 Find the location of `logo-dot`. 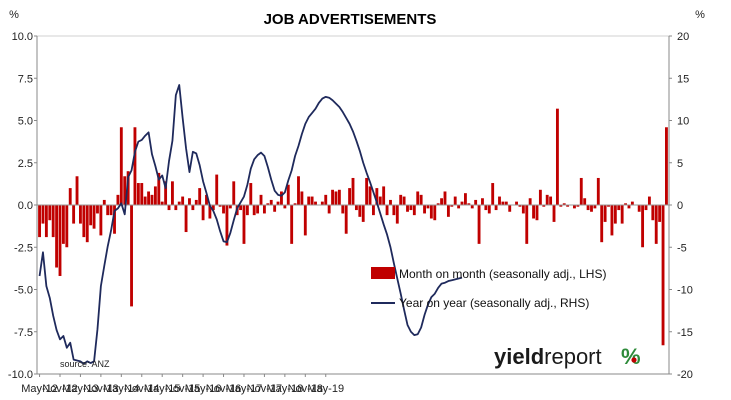

logo-dot is located at coordinates (634, 360).